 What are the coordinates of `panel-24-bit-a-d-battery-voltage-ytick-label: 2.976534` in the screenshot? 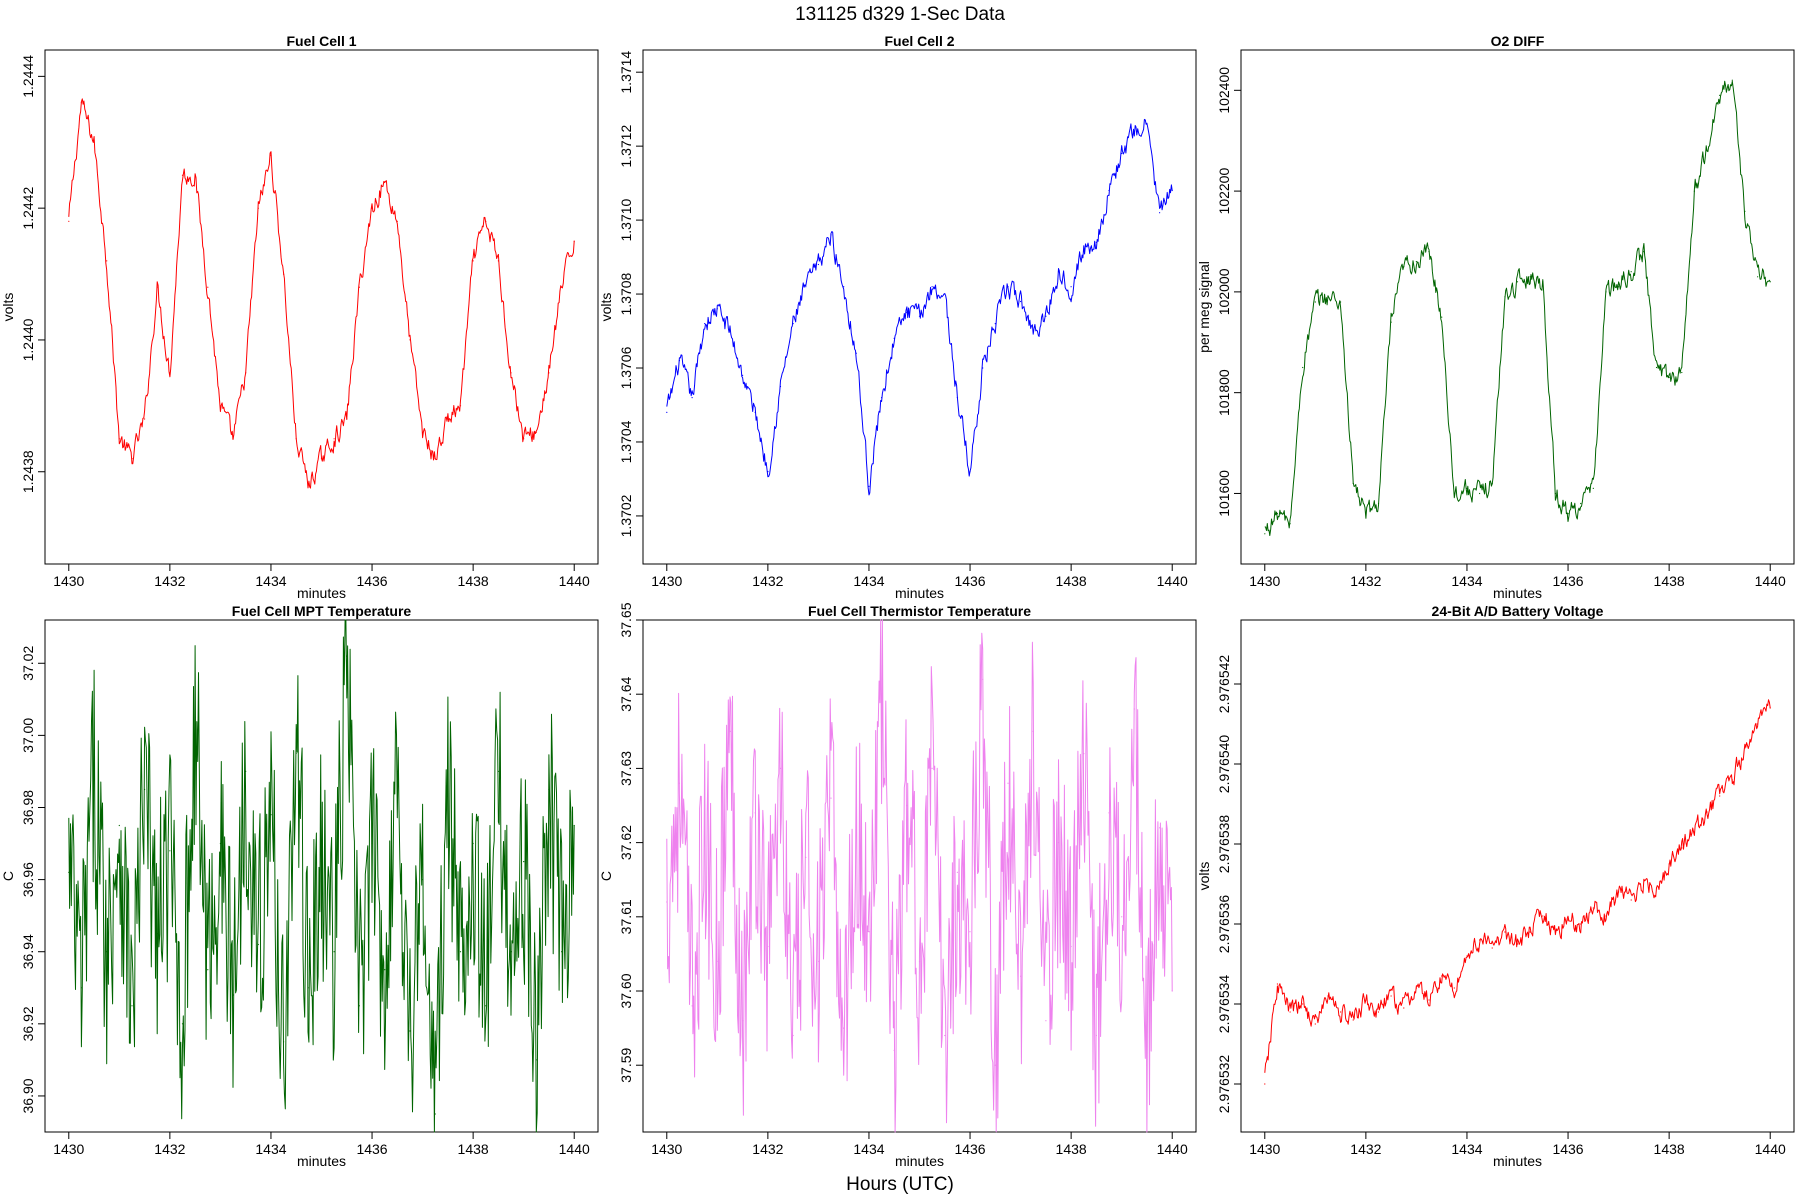 It's located at (1224, 1004).